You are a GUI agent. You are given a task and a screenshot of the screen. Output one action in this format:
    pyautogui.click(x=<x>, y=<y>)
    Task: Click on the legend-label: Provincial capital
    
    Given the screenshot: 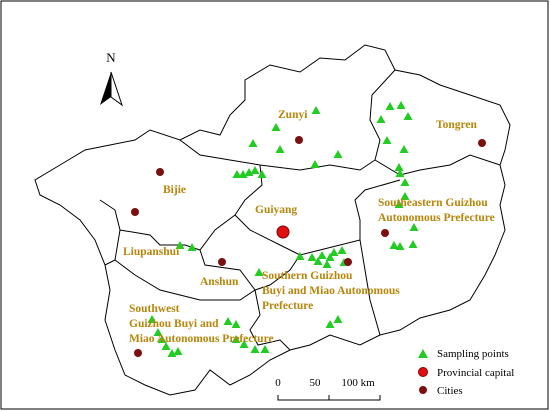 What is the action you would take?
    pyautogui.click(x=475, y=373)
    